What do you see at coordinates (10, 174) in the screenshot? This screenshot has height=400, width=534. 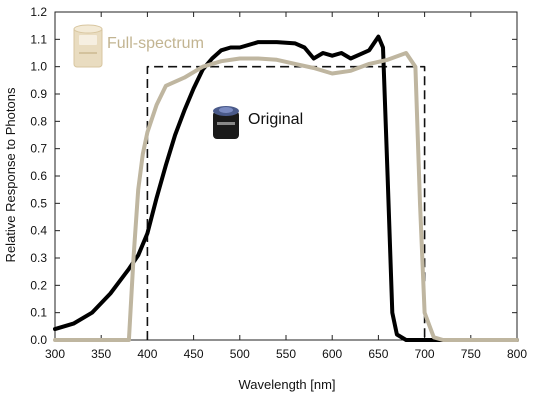 I see `y-axis-label: Relative Response to Photons` at bounding box center [10, 174].